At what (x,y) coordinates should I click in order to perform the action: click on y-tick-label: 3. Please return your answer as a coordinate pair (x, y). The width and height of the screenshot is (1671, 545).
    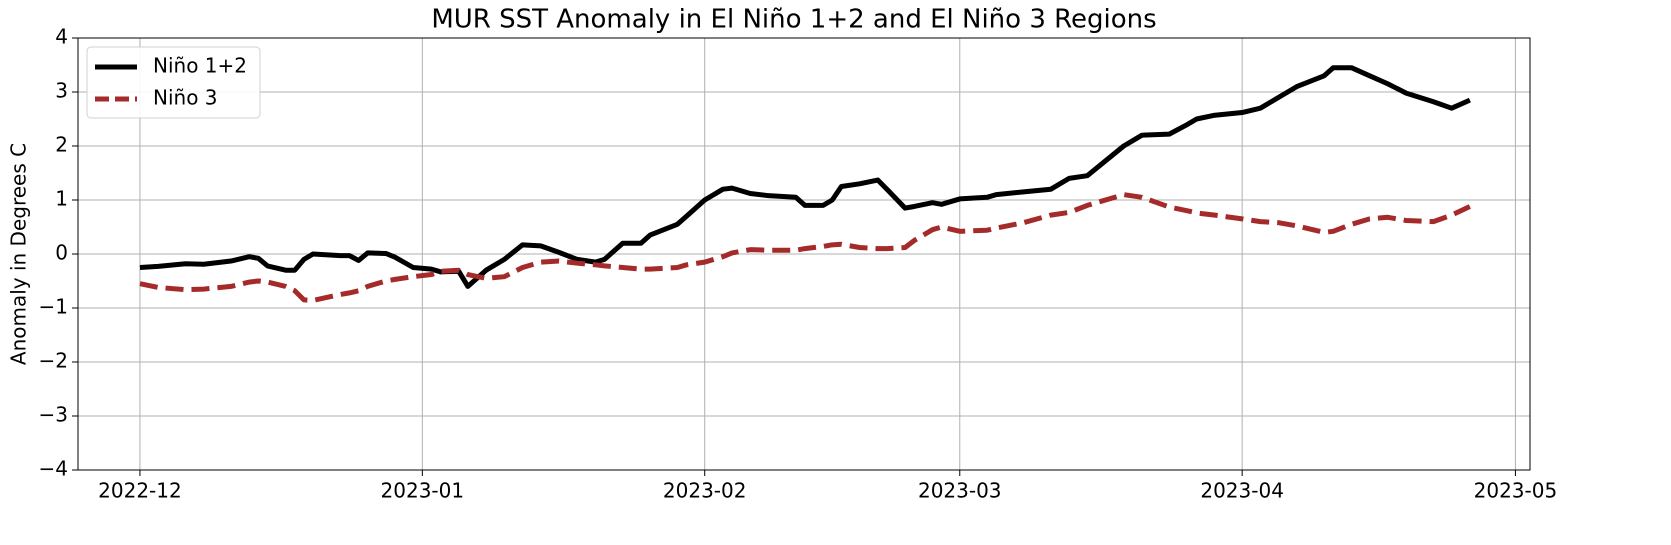
    Looking at the image, I should click on (61, 91).